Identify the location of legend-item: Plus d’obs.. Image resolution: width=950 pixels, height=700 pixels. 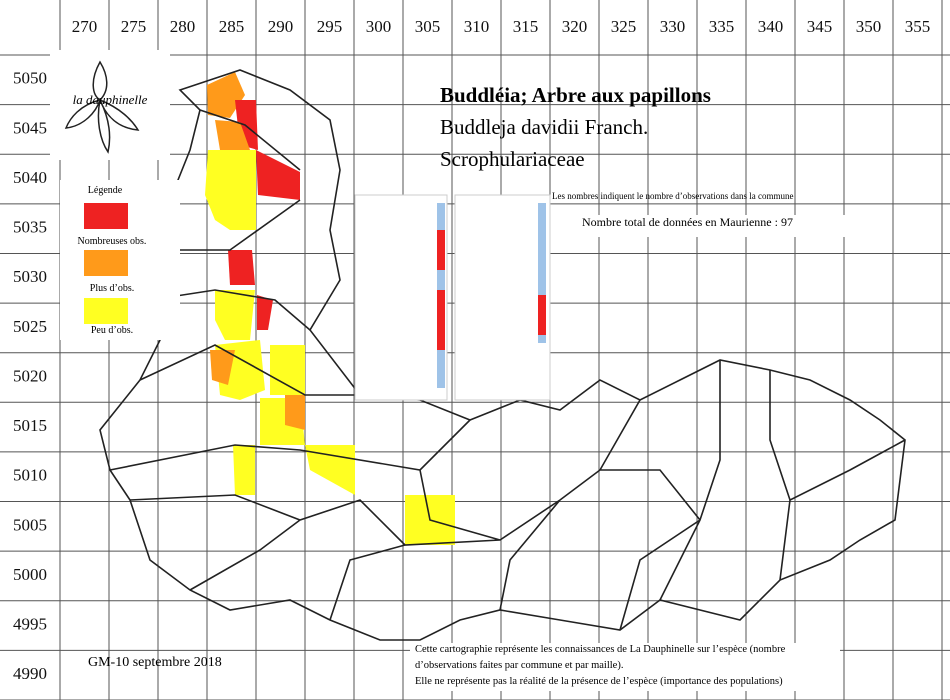
(112, 288).